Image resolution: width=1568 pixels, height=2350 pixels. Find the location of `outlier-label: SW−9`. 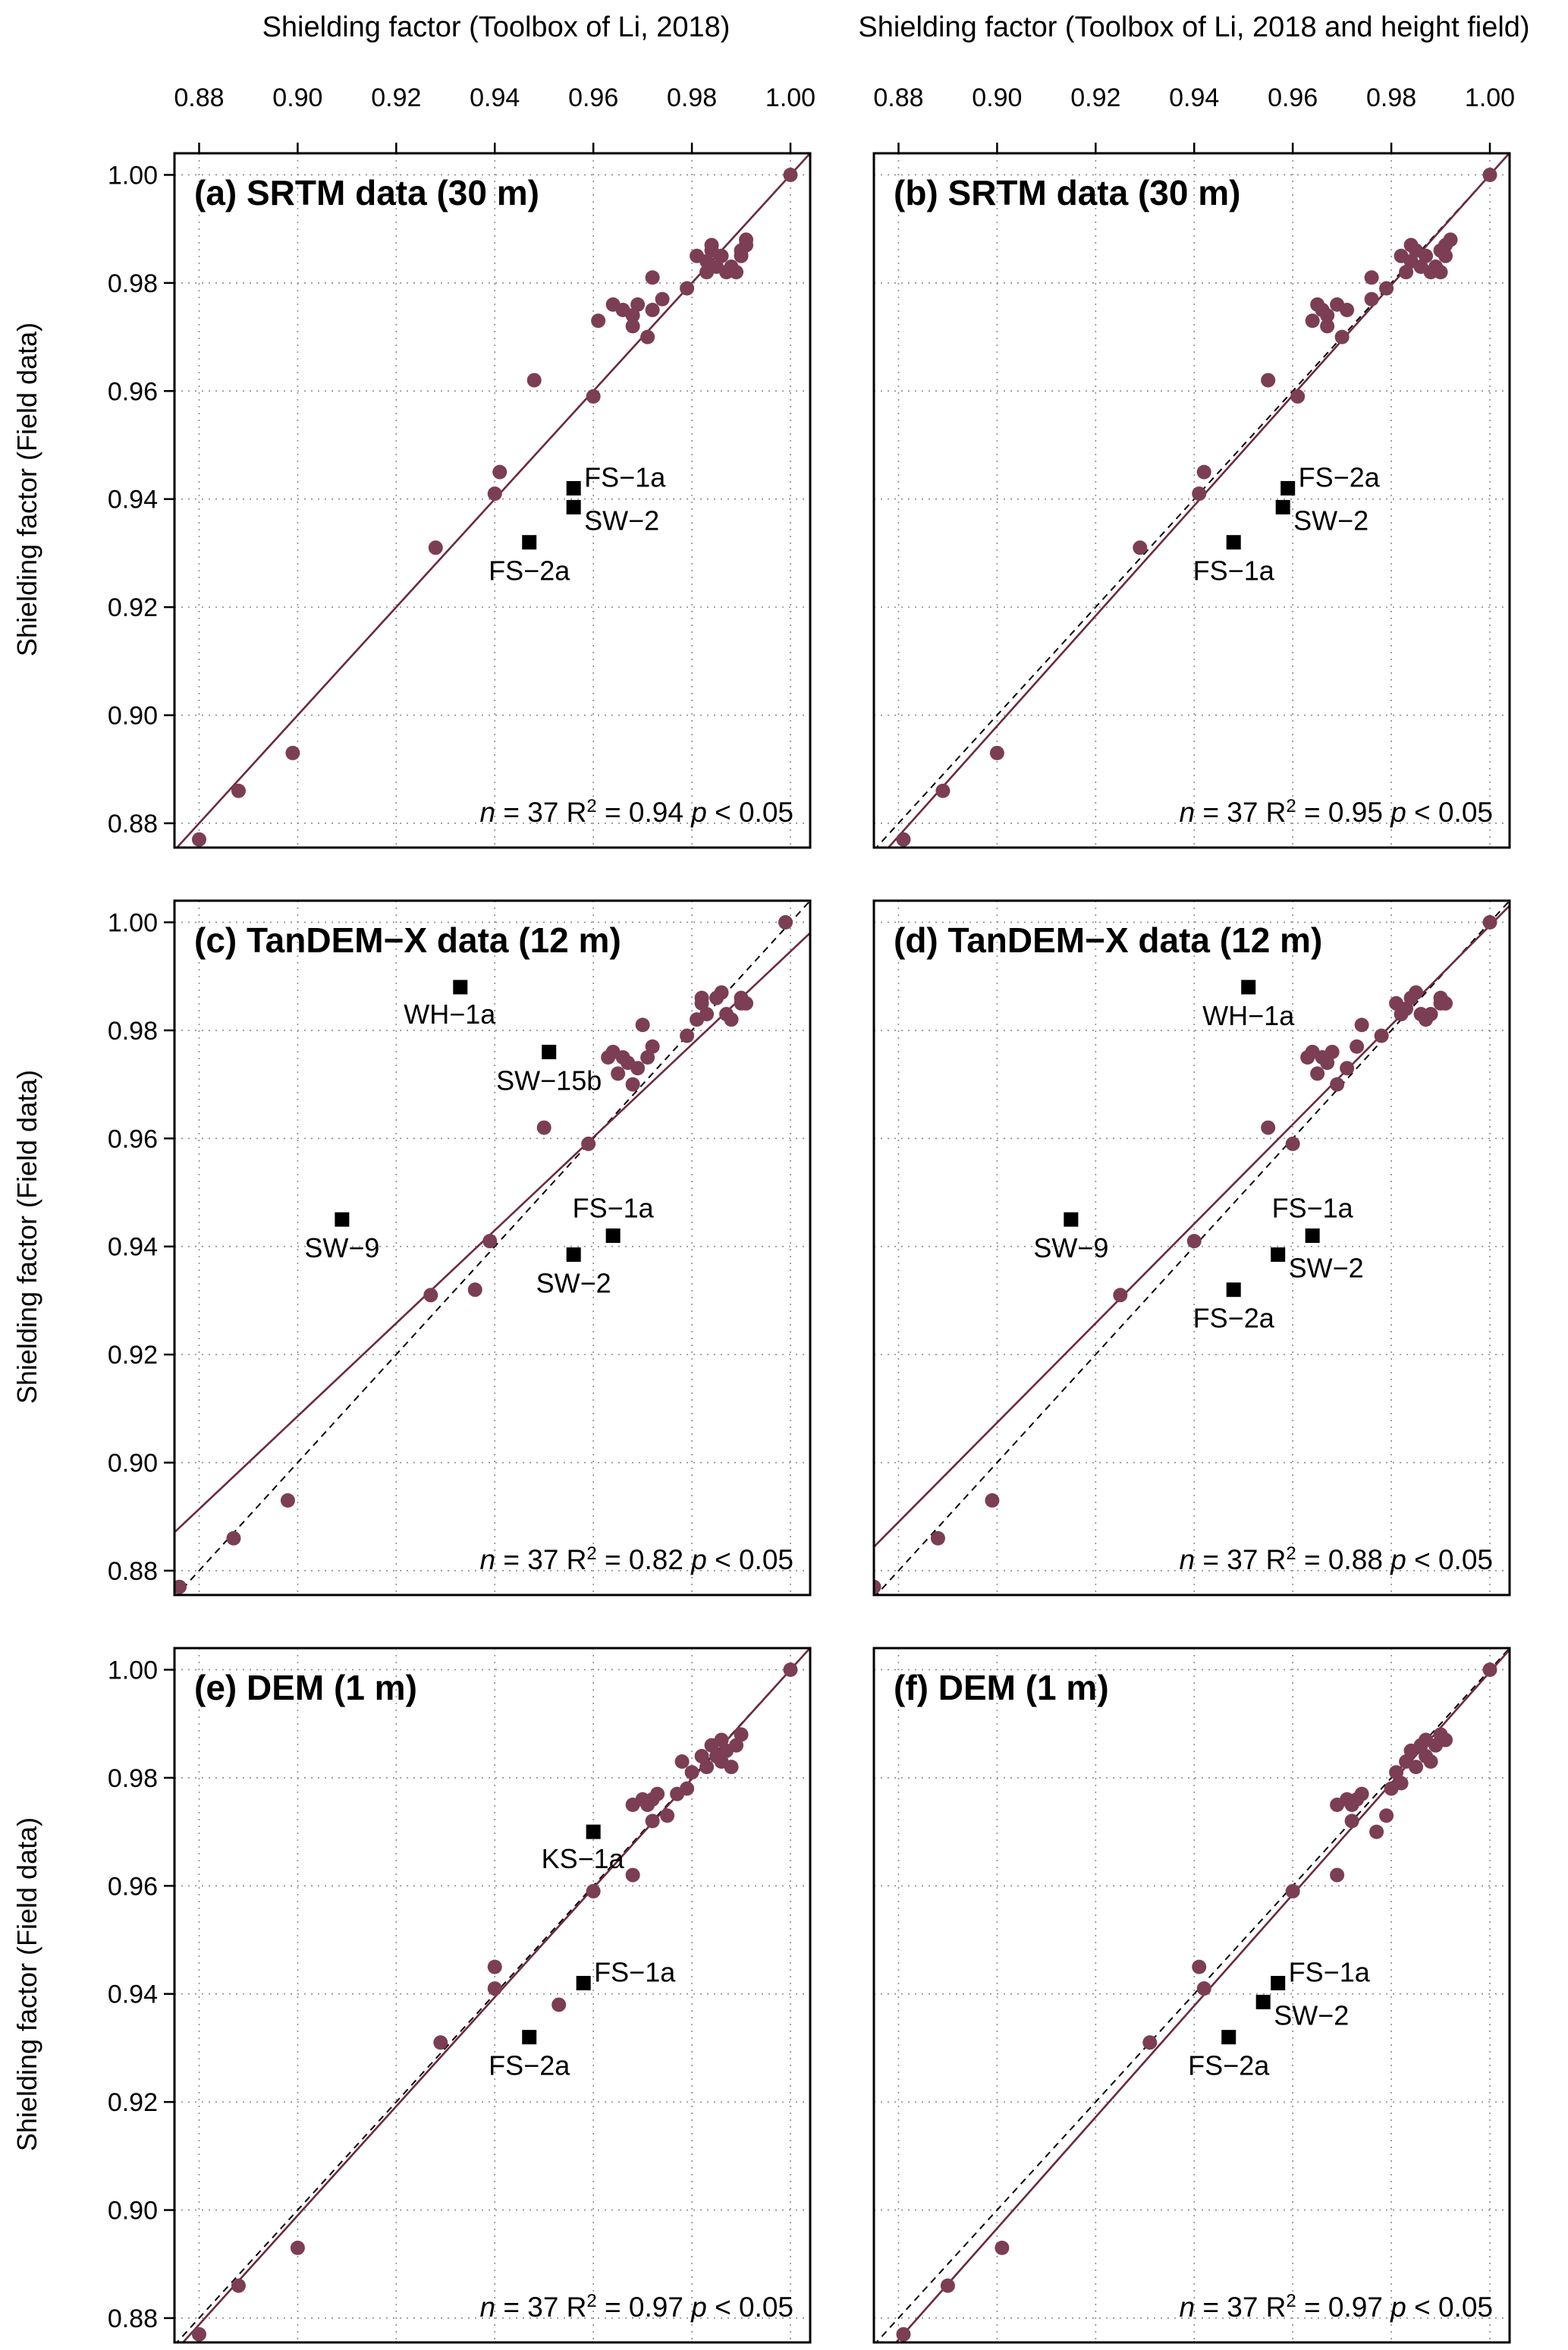

outlier-label: SW−9 is located at coordinates (1070, 1247).